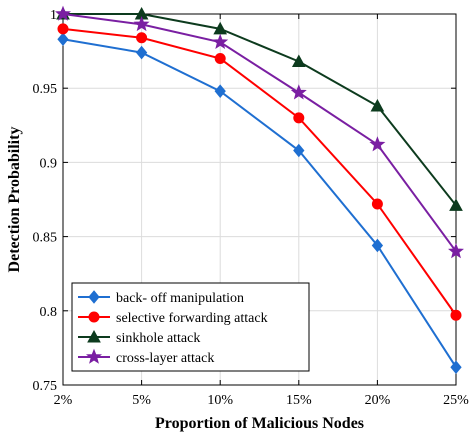  I want to click on legend-entry: selective forwarding attack, so click(173, 318).